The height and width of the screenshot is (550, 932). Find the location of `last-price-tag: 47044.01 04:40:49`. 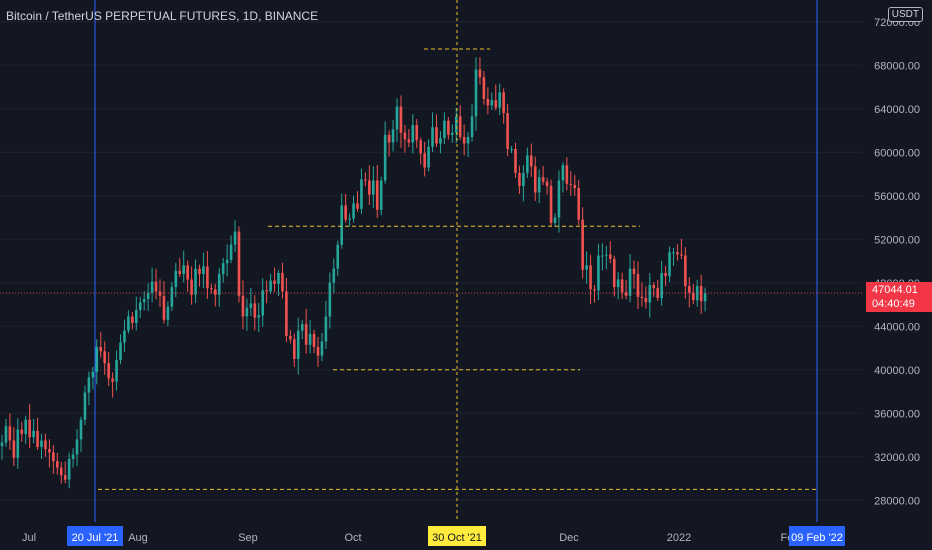

last-price-tag: 47044.01 04:40:49 is located at coordinates (899, 297).